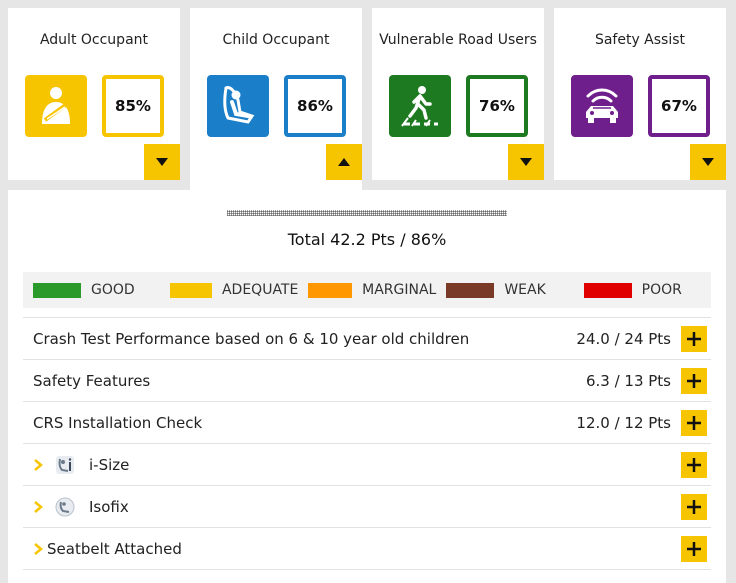 This screenshot has height=583, width=736. I want to click on score-vulnerable-road-users: 76%, so click(497, 106).